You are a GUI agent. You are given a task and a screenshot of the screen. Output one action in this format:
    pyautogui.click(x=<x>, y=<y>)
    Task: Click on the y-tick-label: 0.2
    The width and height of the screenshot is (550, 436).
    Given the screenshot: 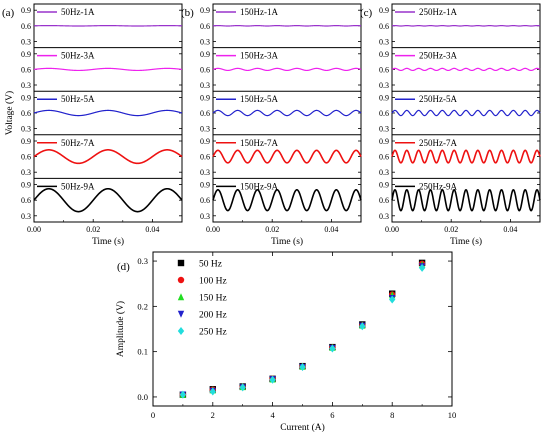 What is the action you would take?
    pyautogui.click(x=142, y=306)
    